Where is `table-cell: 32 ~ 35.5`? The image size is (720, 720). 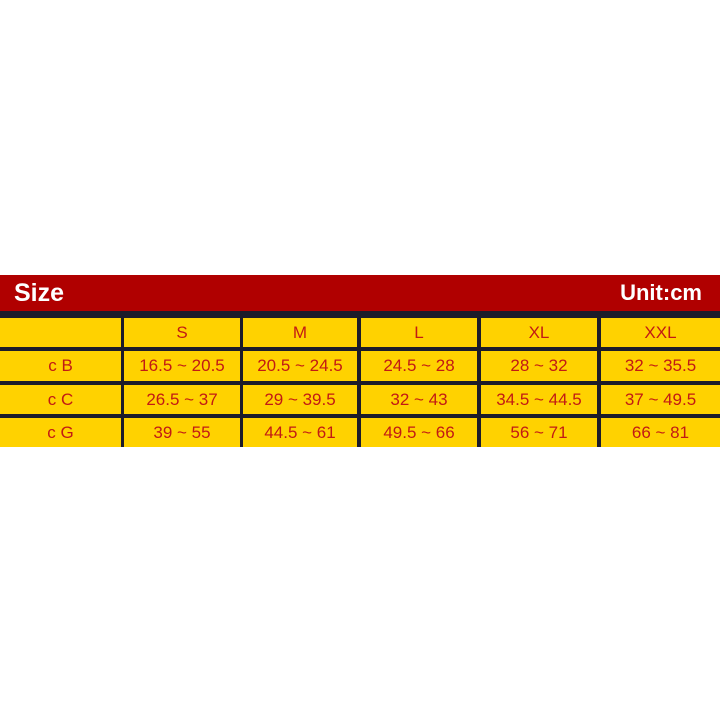 table-cell: 32 ~ 35.5 is located at coordinates (660, 366).